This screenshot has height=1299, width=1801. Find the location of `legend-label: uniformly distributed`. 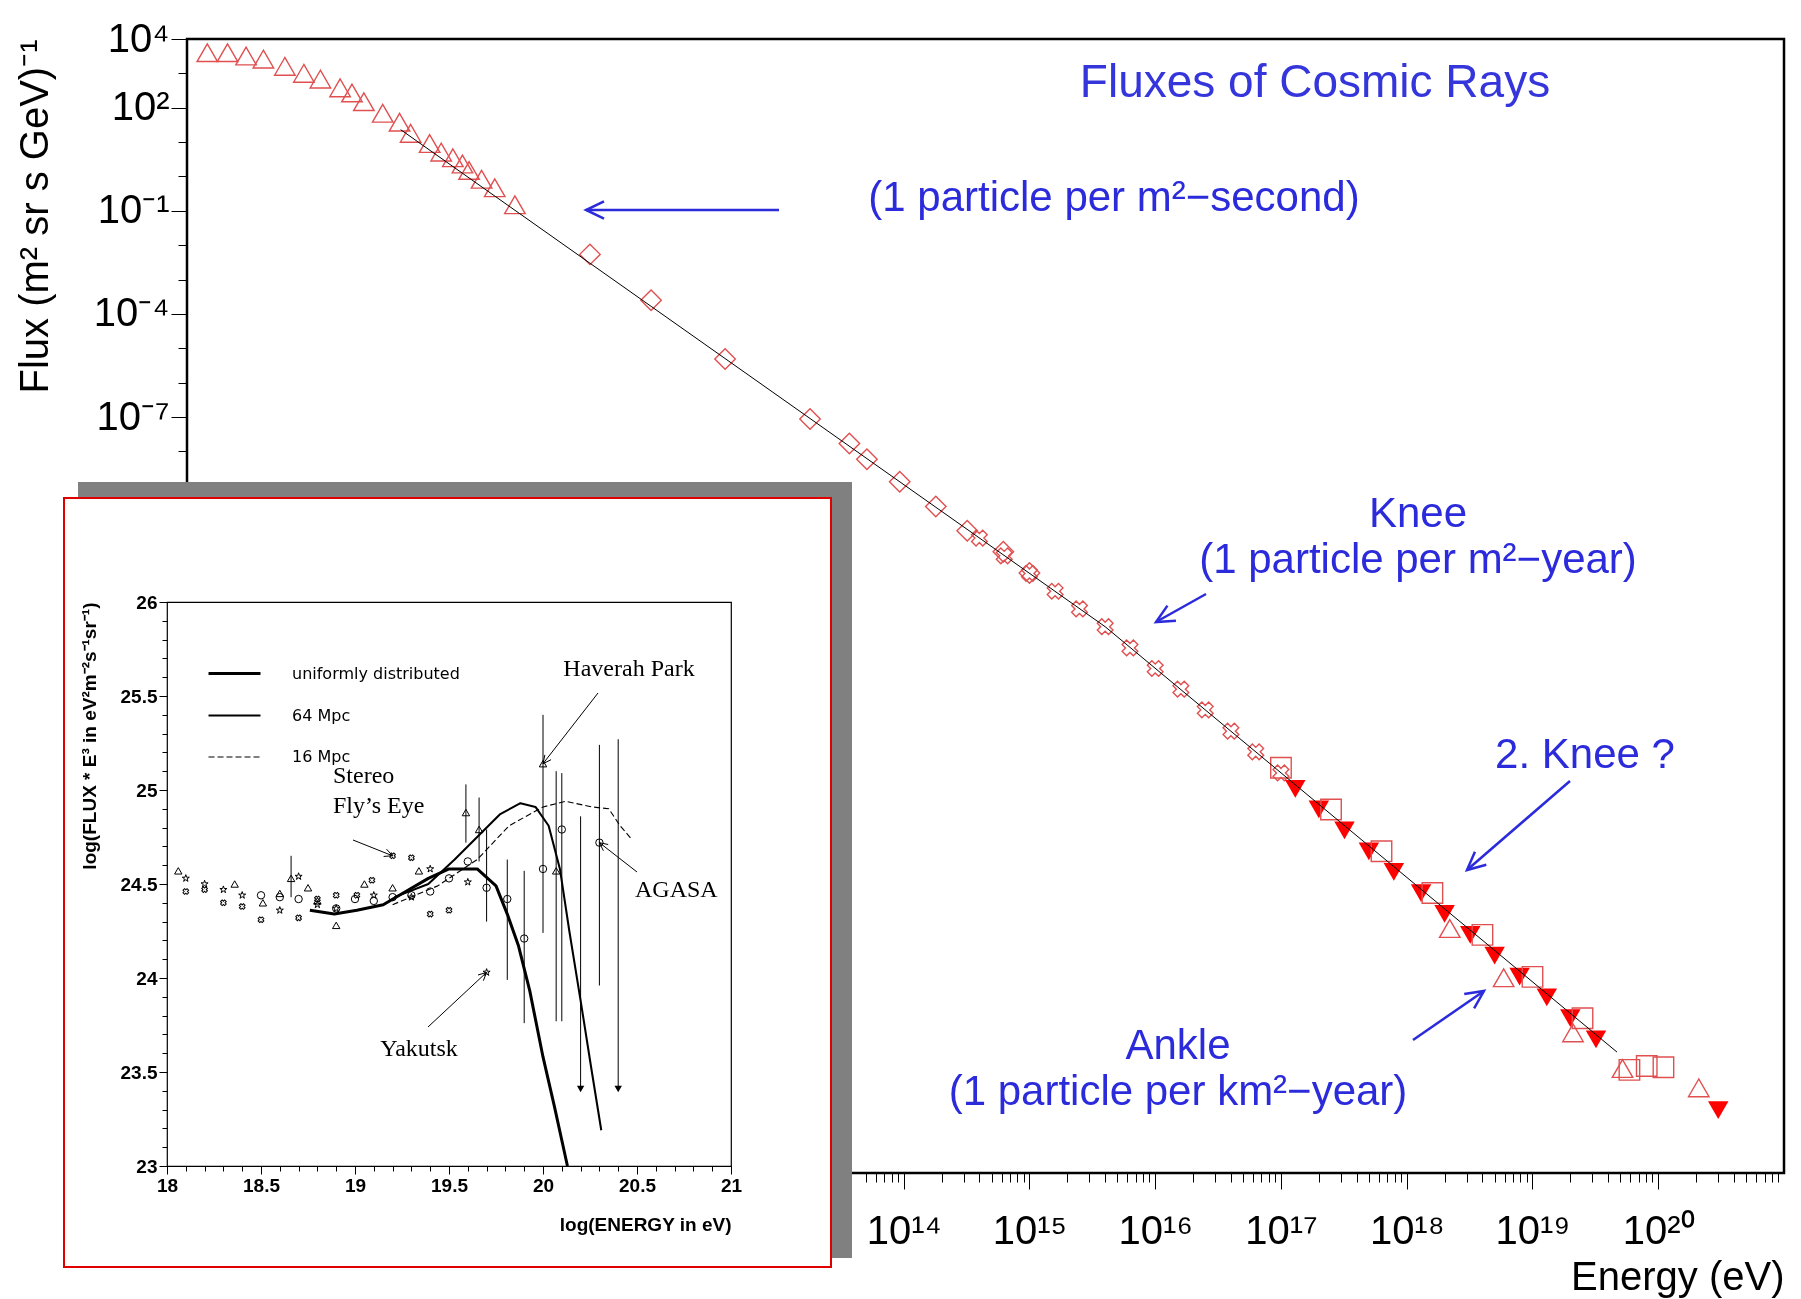

legend-label: uniformly distributed is located at coordinates (376, 673).